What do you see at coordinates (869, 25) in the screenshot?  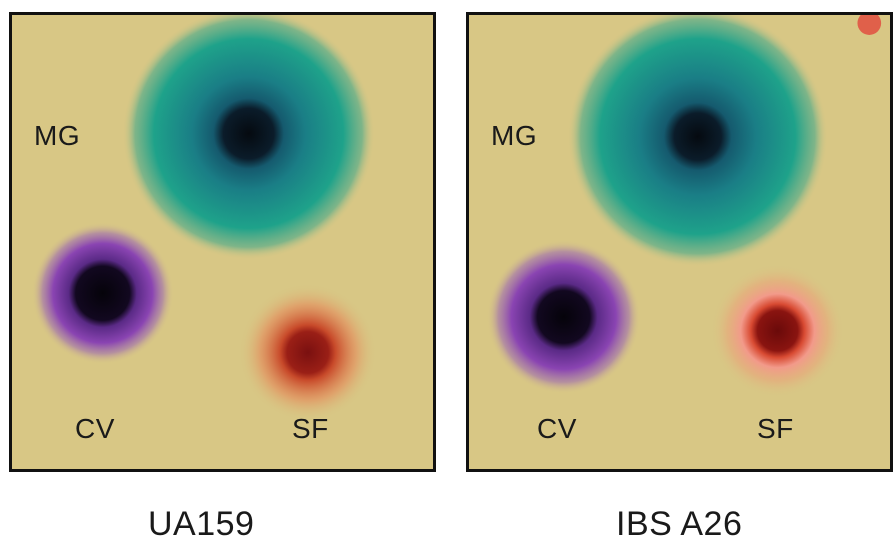 I see `red-spot` at bounding box center [869, 25].